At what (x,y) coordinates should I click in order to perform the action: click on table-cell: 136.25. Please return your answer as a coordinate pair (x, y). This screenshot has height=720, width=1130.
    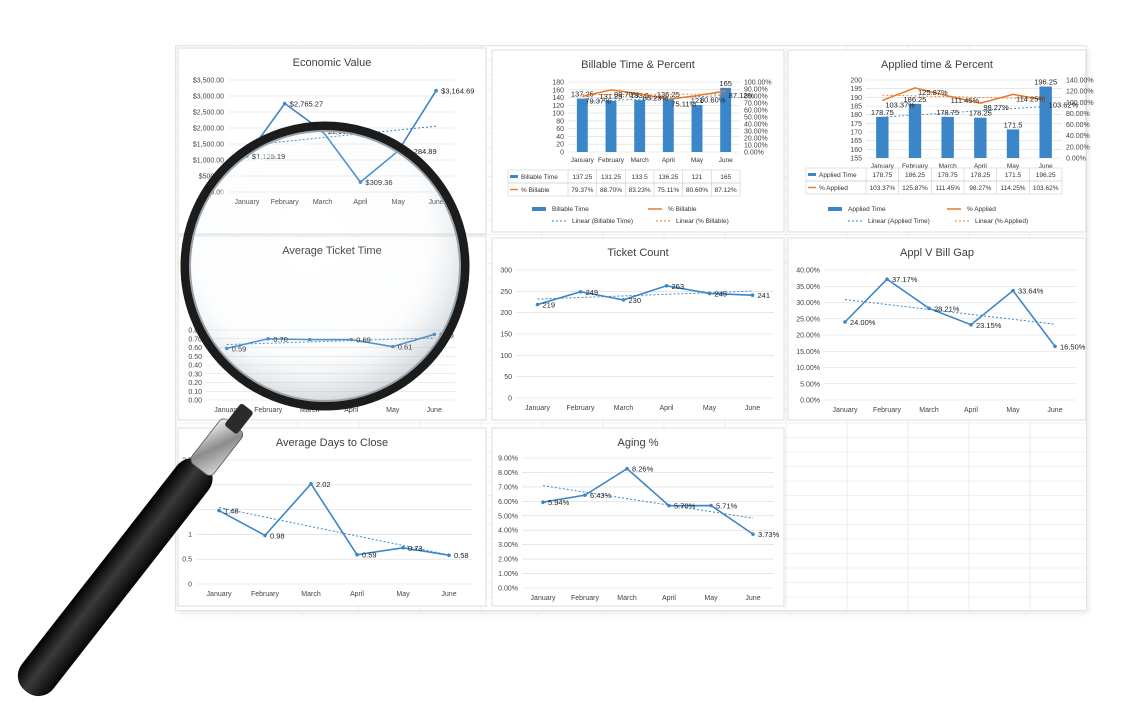
    Looking at the image, I should click on (668, 177).